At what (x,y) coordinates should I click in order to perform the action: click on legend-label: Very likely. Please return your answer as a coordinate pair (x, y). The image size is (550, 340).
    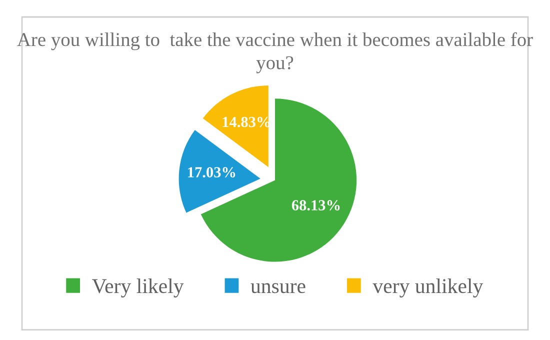
    Looking at the image, I should click on (138, 288).